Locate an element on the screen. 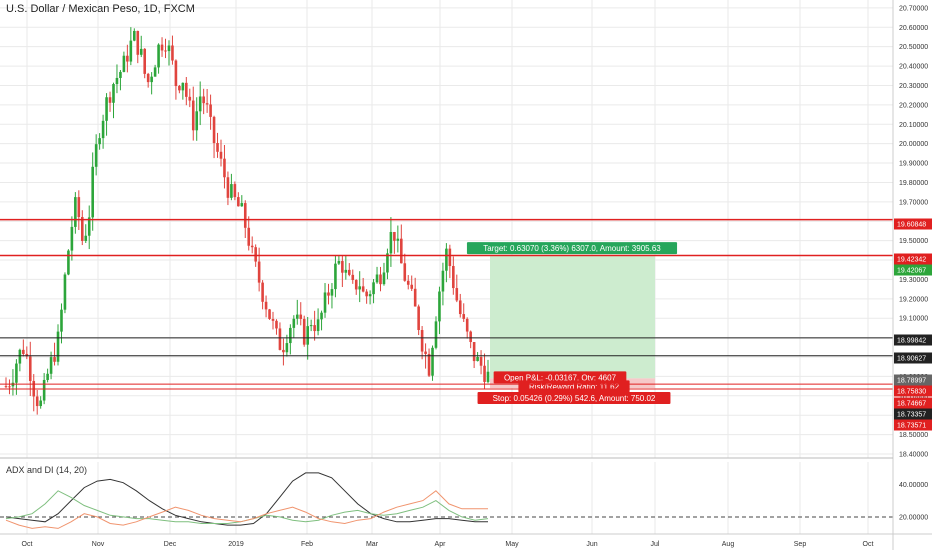  price-label: 18.90627 is located at coordinates (911, 359).